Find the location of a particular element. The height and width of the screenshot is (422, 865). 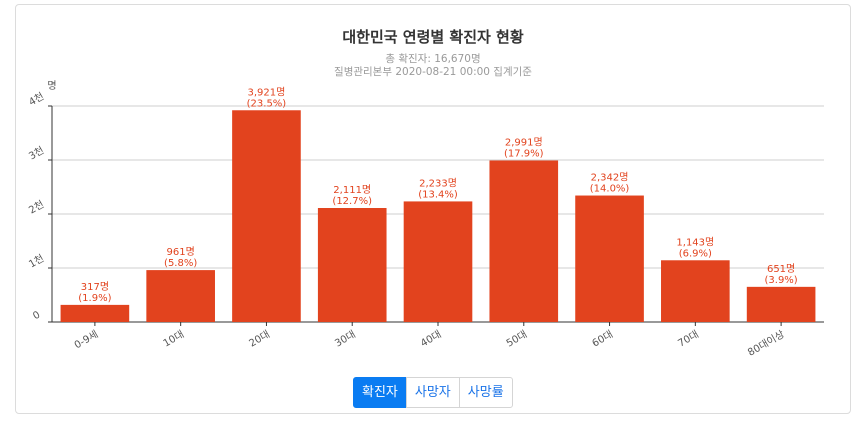

y-tick-label: 2천 is located at coordinates (36, 207).